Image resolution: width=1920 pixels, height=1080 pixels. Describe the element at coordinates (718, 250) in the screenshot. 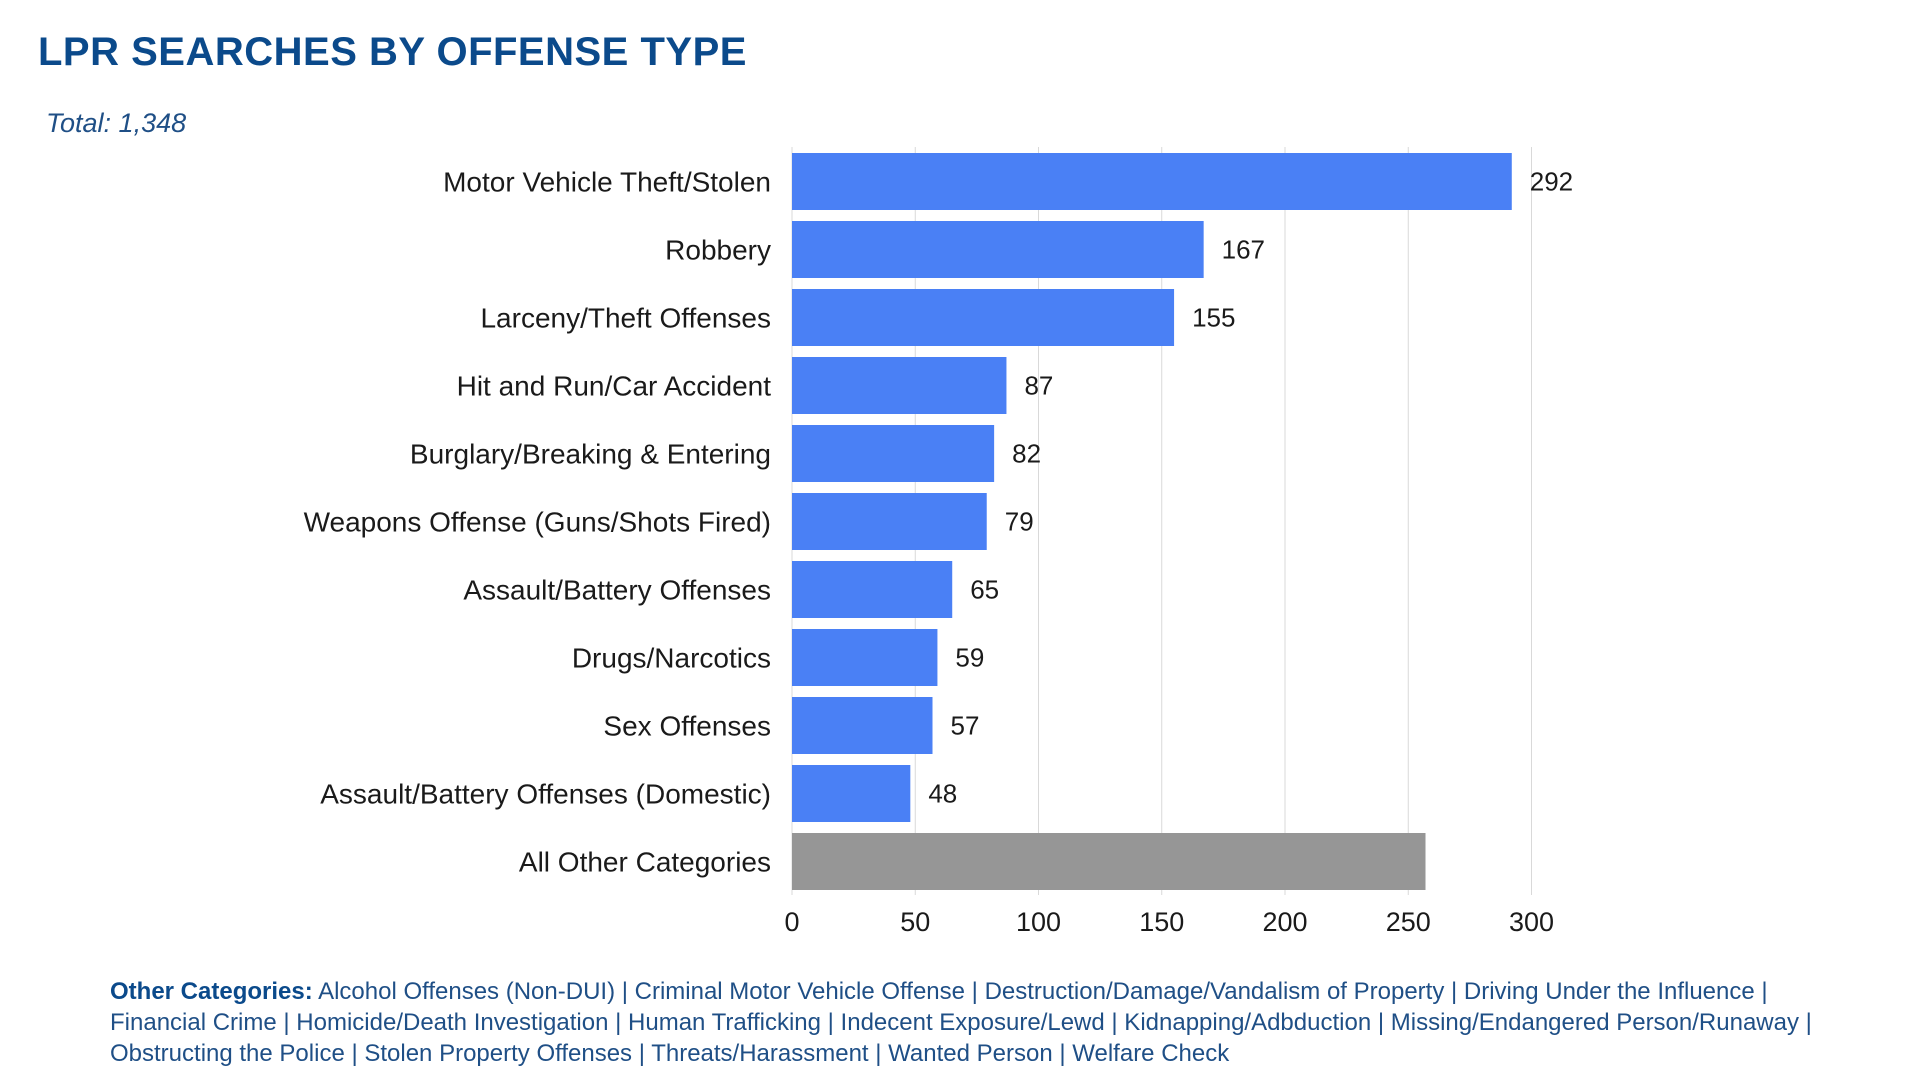

I see `category-label: Robbery` at that location.